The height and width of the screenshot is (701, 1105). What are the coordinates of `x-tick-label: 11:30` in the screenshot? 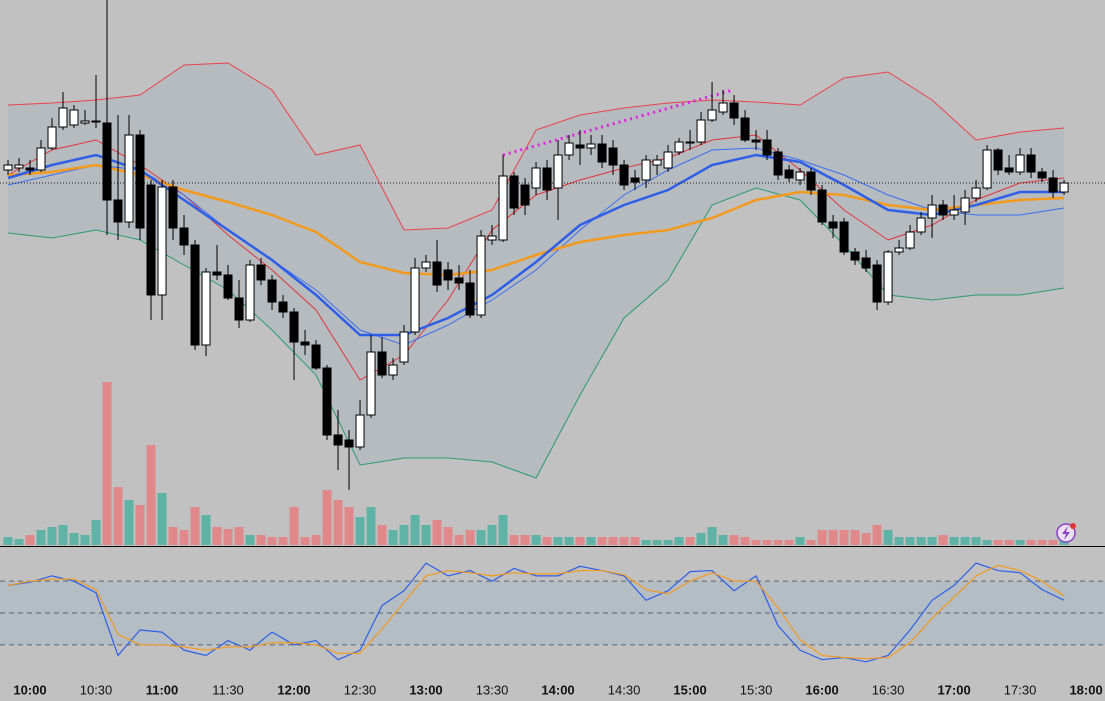 It's located at (228, 689).